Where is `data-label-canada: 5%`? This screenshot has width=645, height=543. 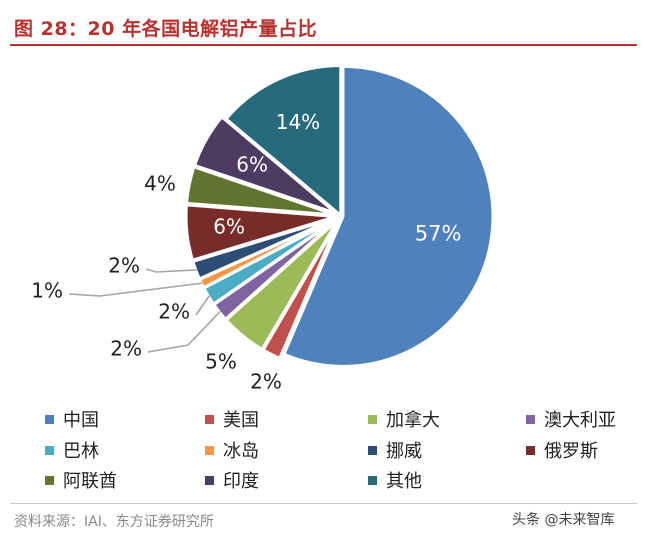
data-label-canada: 5% is located at coordinates (221, 362).